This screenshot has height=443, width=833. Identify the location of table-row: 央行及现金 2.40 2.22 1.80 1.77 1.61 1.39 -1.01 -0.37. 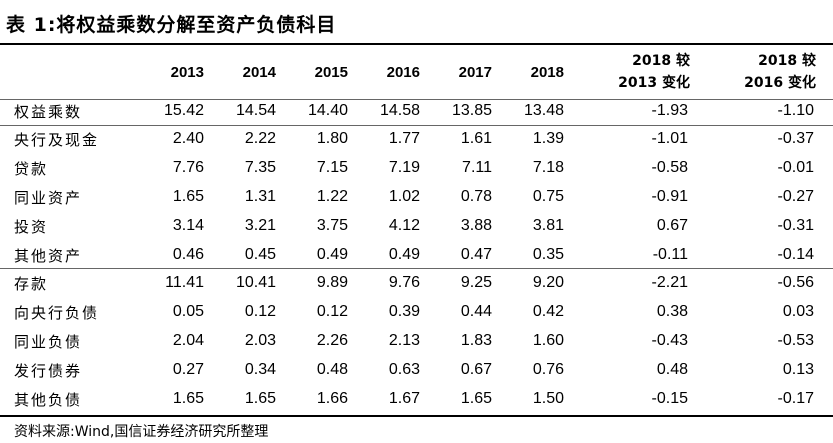
(416, 140).